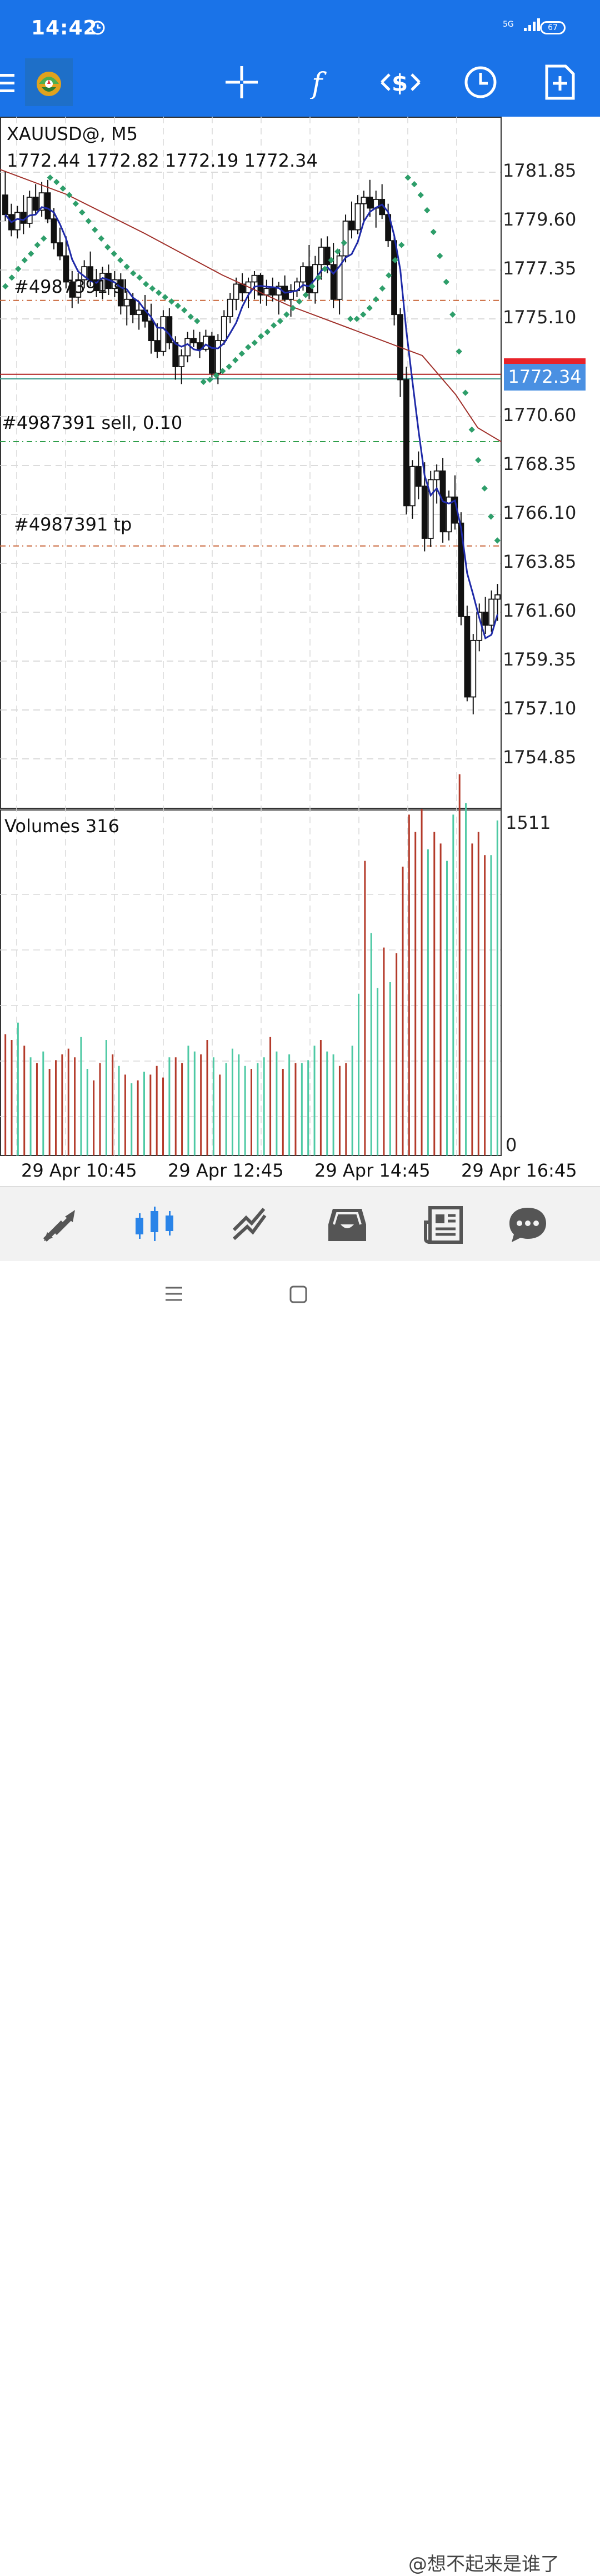 The height and width of the screenshot is (2576, 600). What do you see at coordinates (519, 1171) in the screenshot?
I see `time-axis-label: 29 Apr 16:45` at bounding box center [519, 1171].